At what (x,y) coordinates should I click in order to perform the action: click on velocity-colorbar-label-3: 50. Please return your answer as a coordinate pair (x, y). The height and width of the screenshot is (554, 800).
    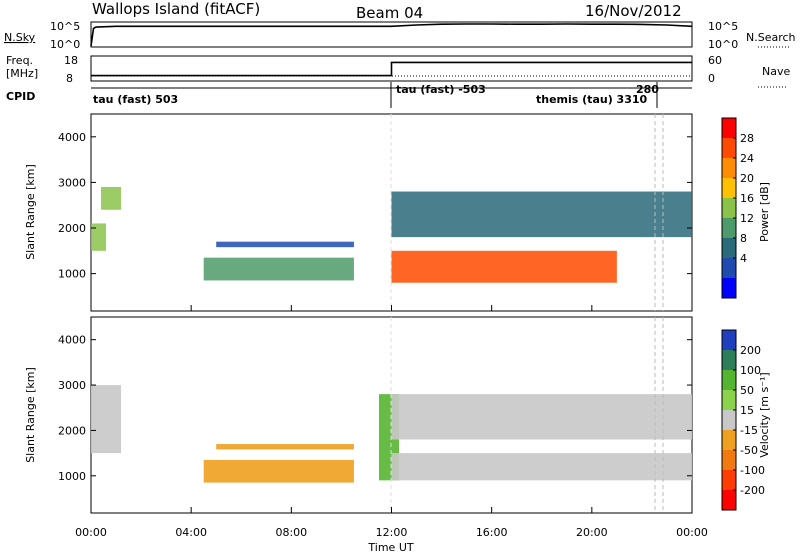
    Looking at the image, I should click on (747, 390).